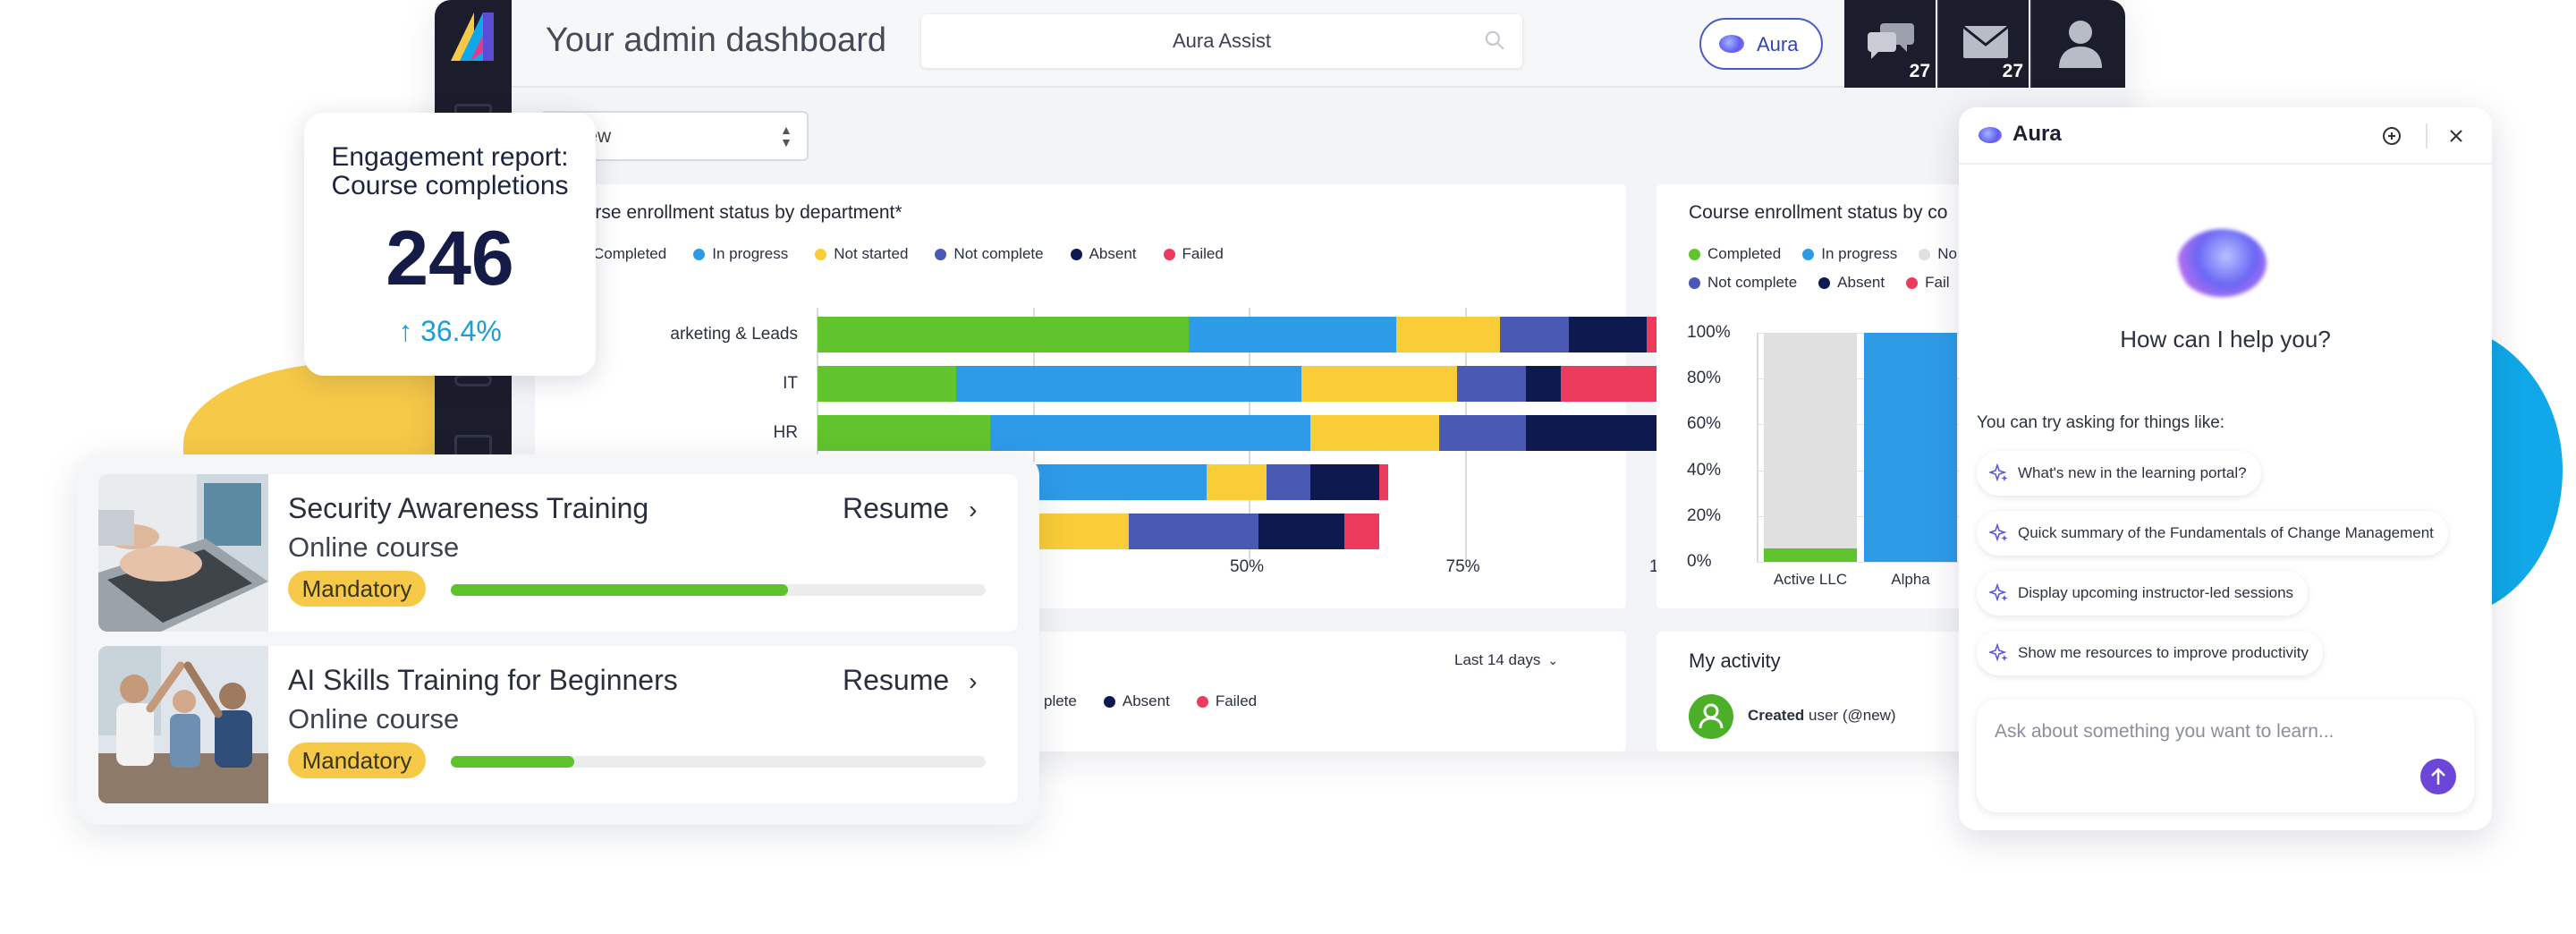 This screenshot has width=2576, height=934. Describe the element at coordinates (1497, 659) in the screenshot. I see `date-range-label: Last 14 days` at that location.